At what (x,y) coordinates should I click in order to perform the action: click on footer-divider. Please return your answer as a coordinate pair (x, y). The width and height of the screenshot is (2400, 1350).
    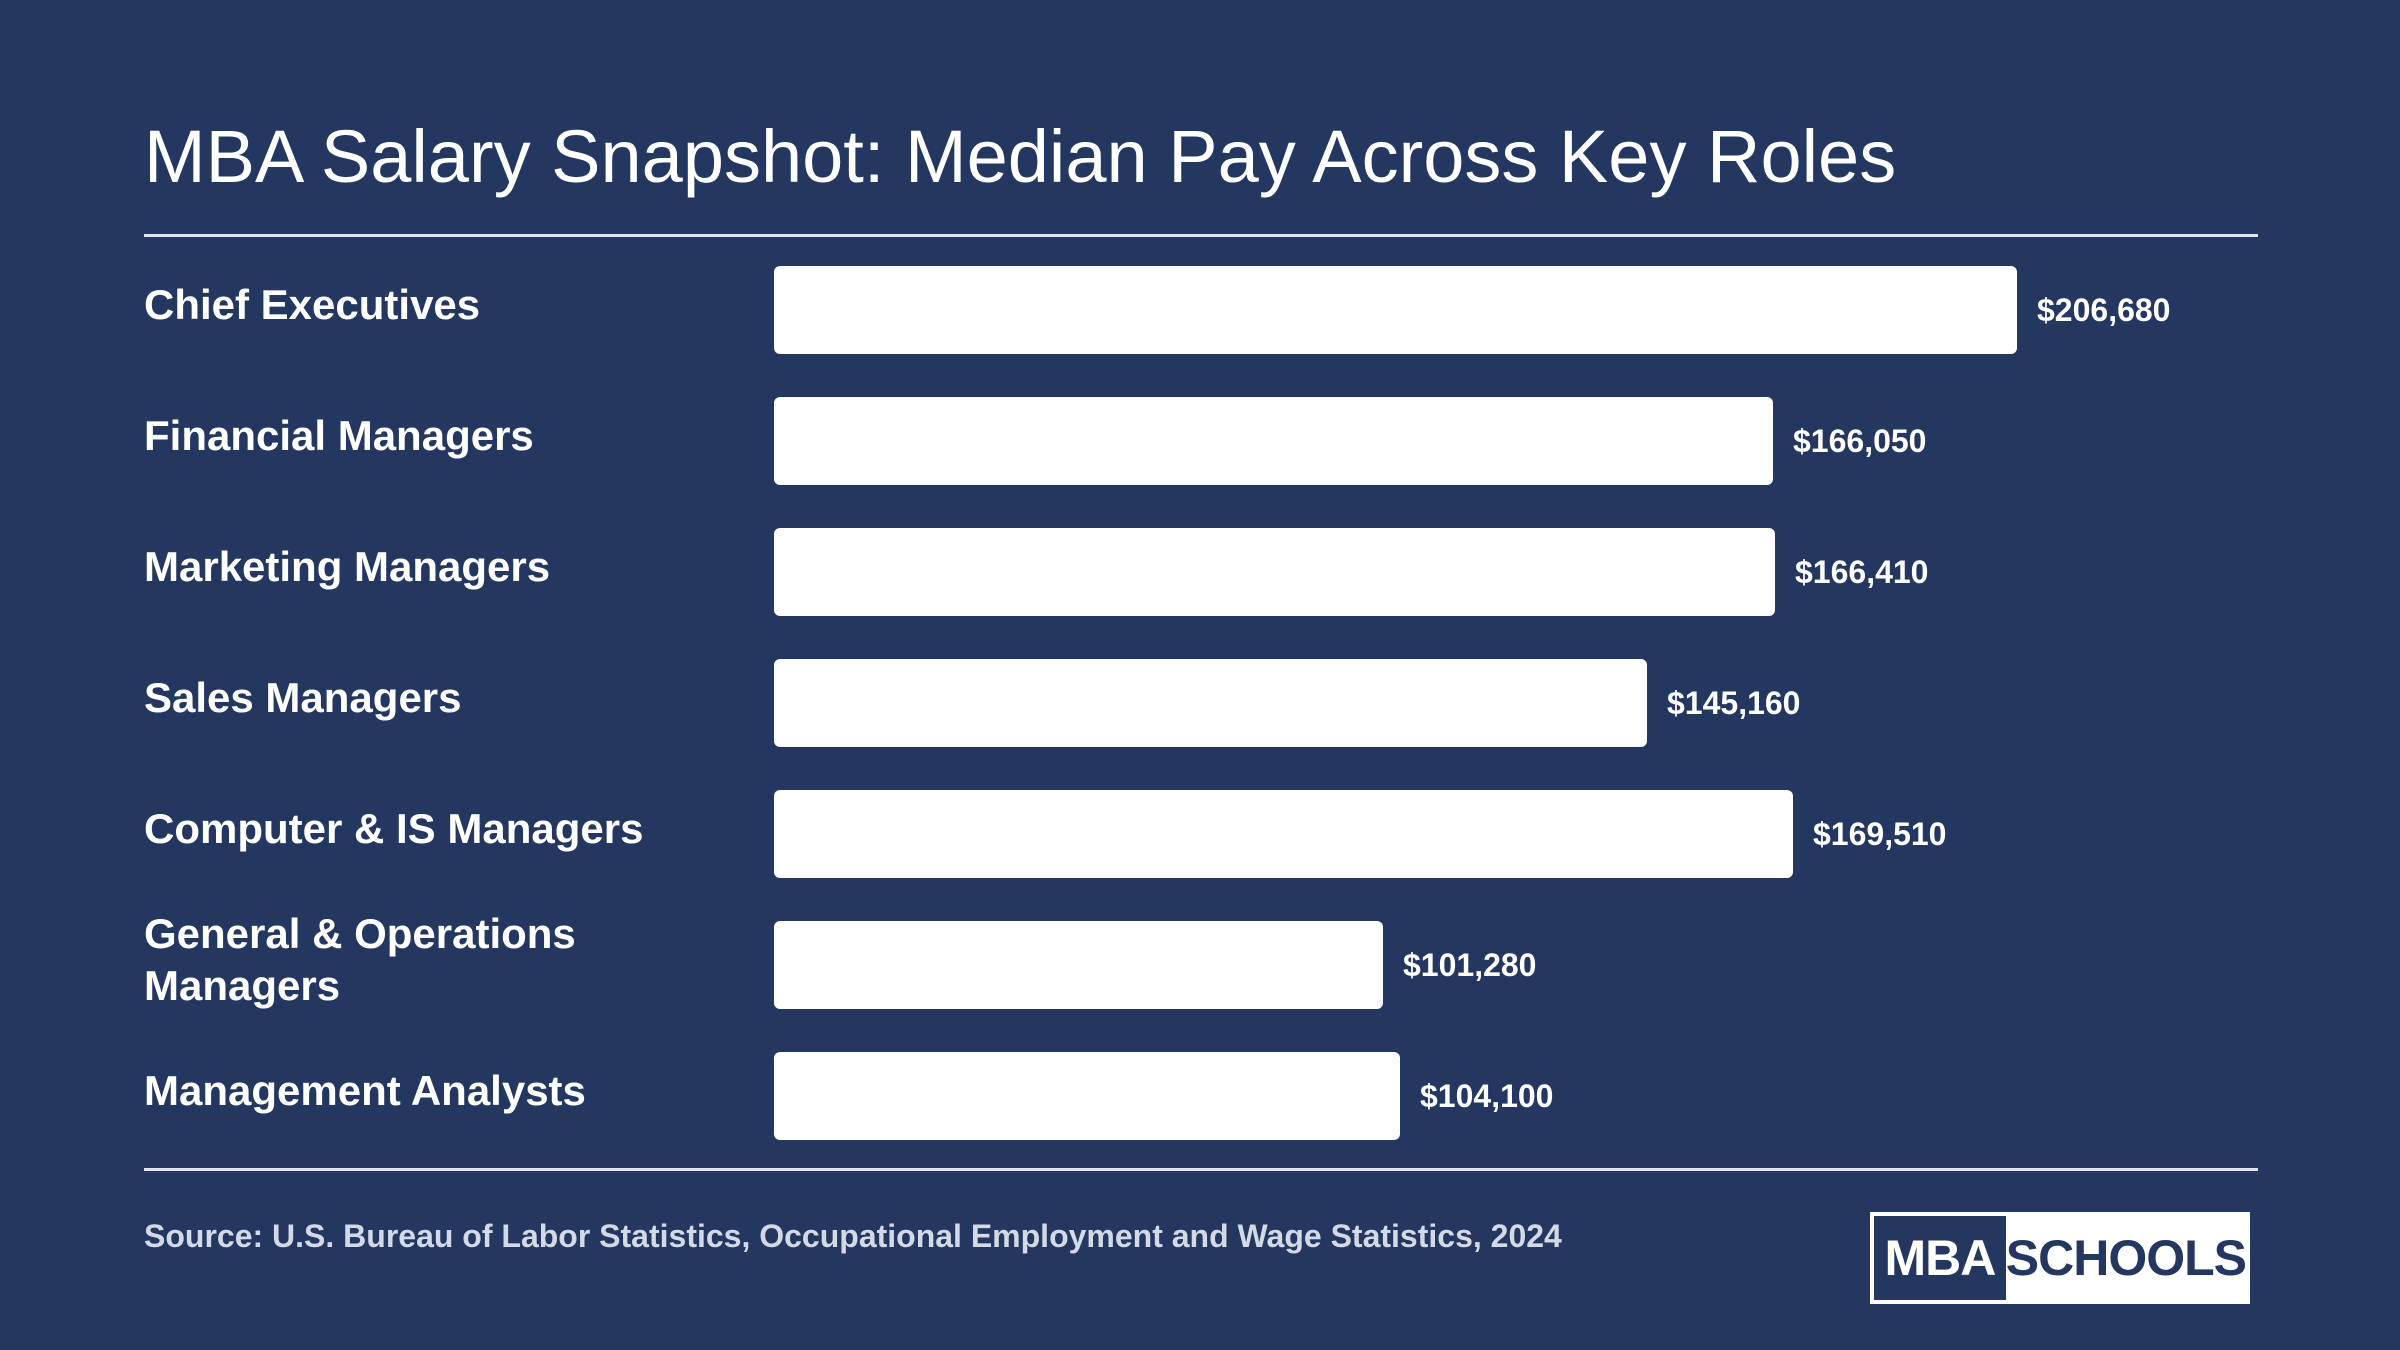
    Looking at the image, I should click on (1201, 1169).